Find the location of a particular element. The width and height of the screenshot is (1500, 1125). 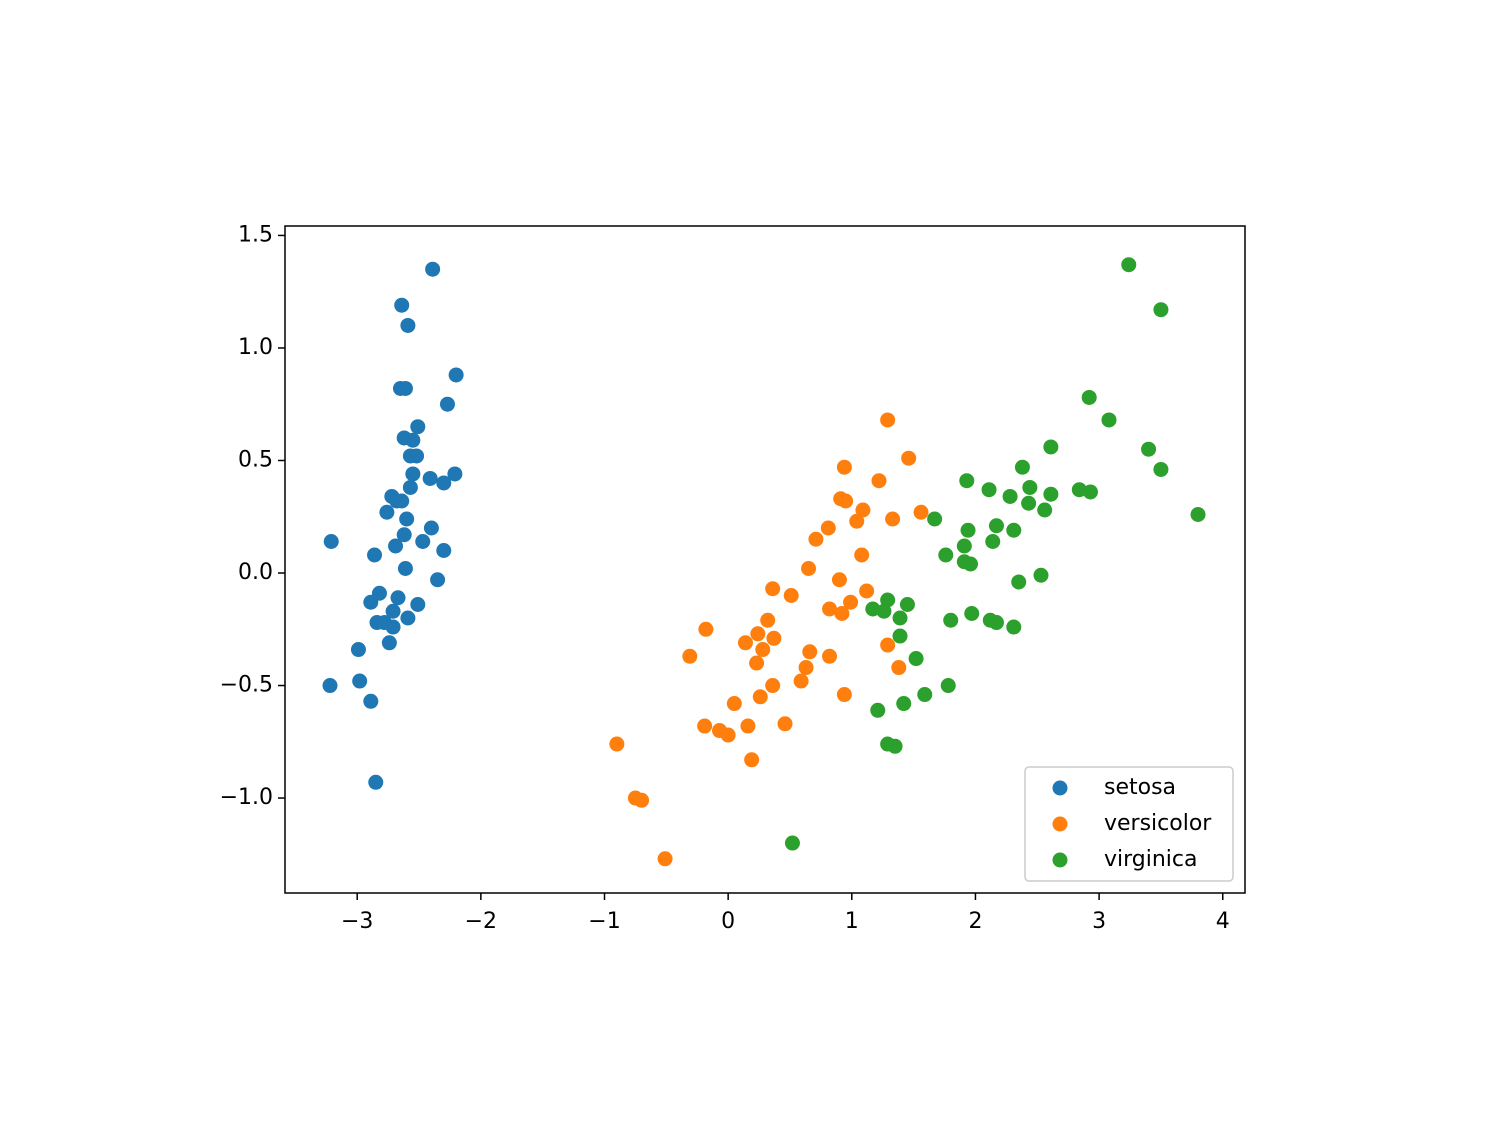

y-tick-label: 1.0 is located at coordinates (255, 347).